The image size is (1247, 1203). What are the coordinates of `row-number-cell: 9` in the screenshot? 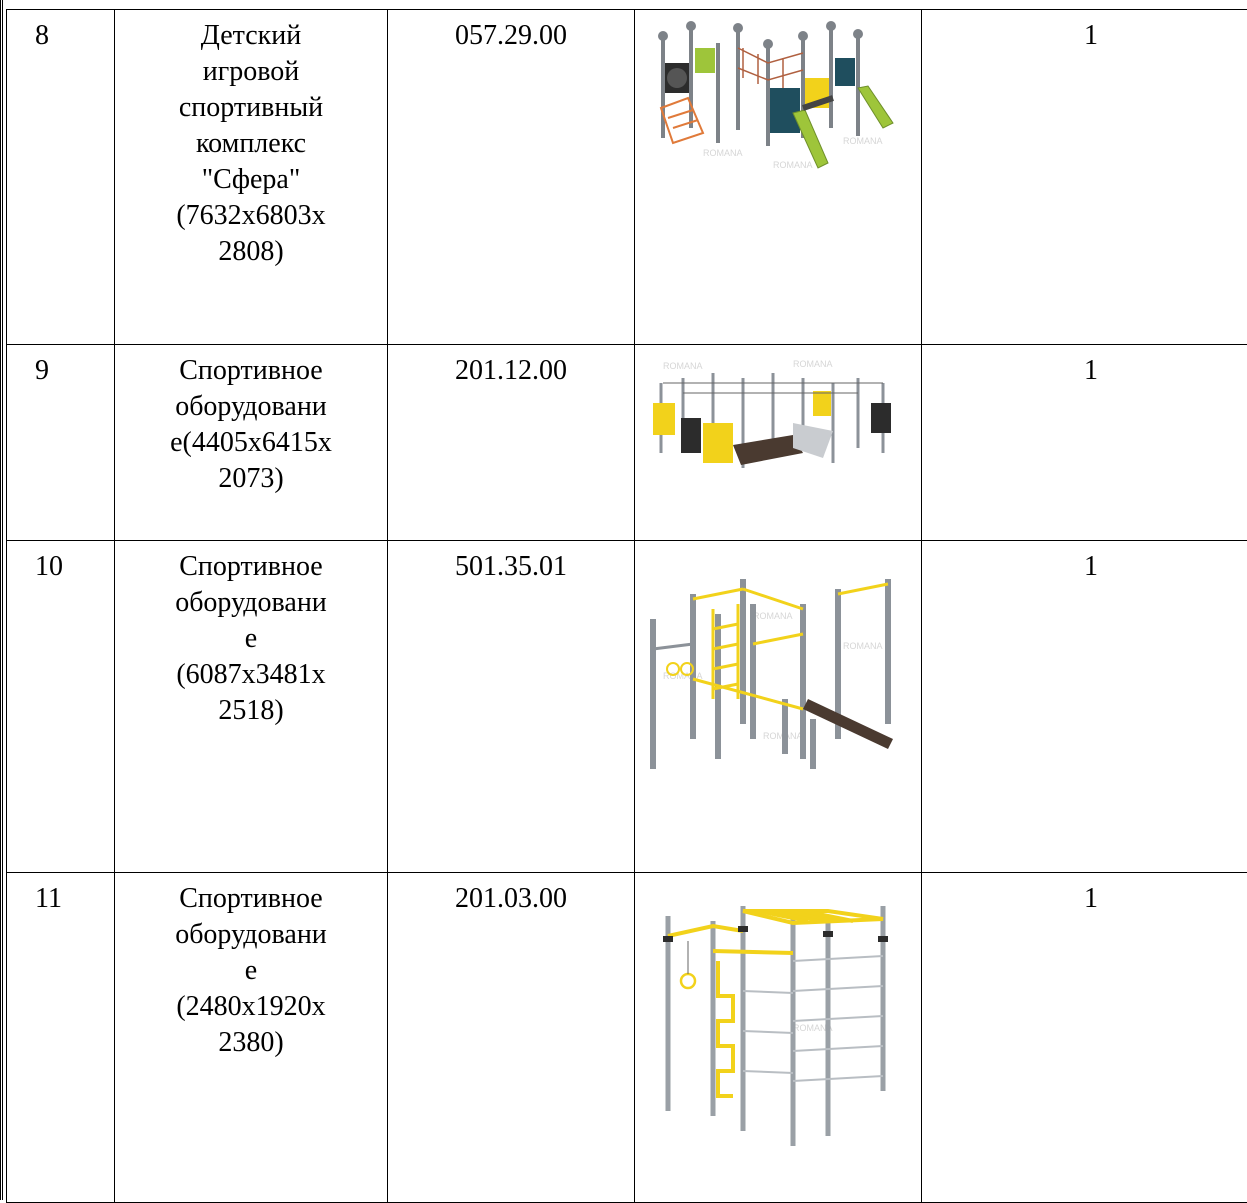 It's located at (61, 443).